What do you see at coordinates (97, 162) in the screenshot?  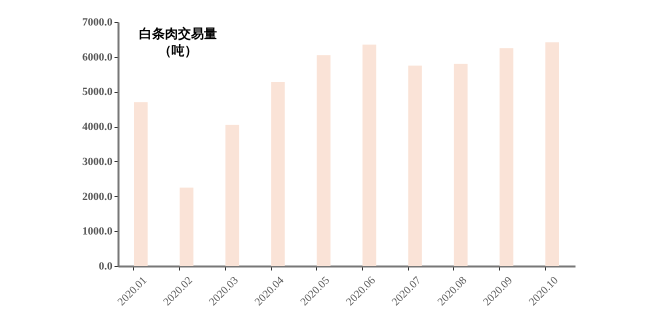 I see `y-tick-label: 3000.0` at bounding box center [97, 162].